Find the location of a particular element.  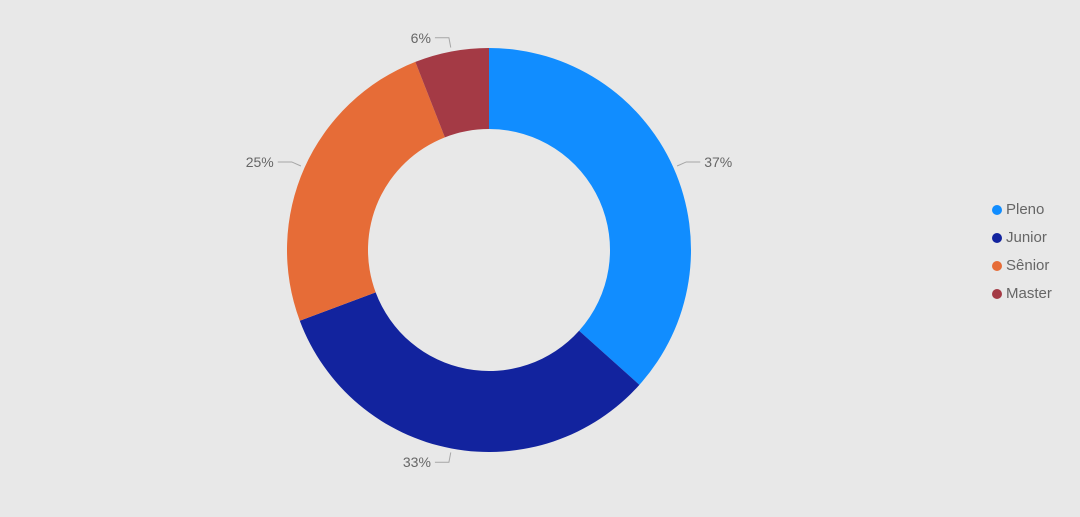

legend-label-junior: Junior is located at coordinates (1026, 237).